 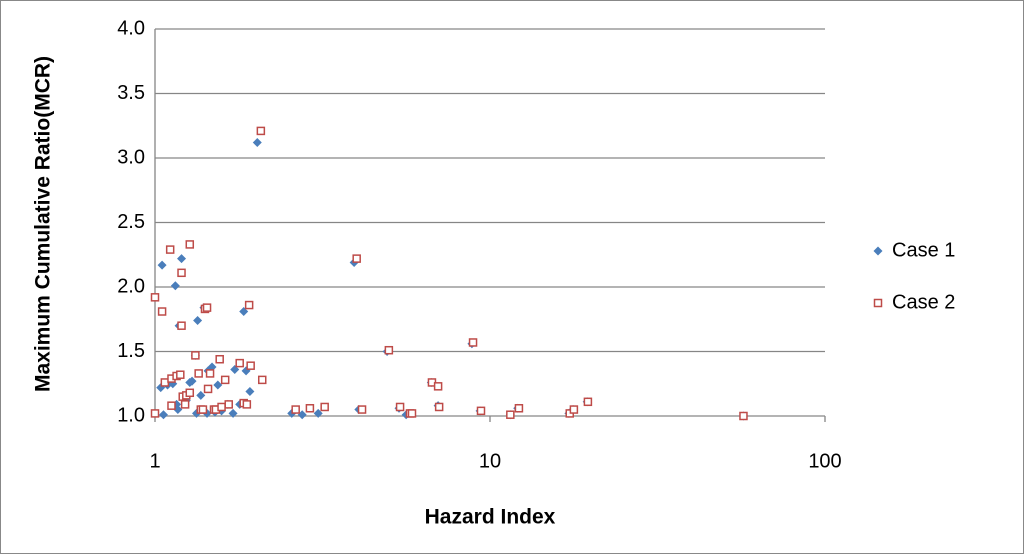 What do you see at coordinates (490, 461) in the screenshot?
I see `x-tick-label: 10` at bounding box center [490, 461].